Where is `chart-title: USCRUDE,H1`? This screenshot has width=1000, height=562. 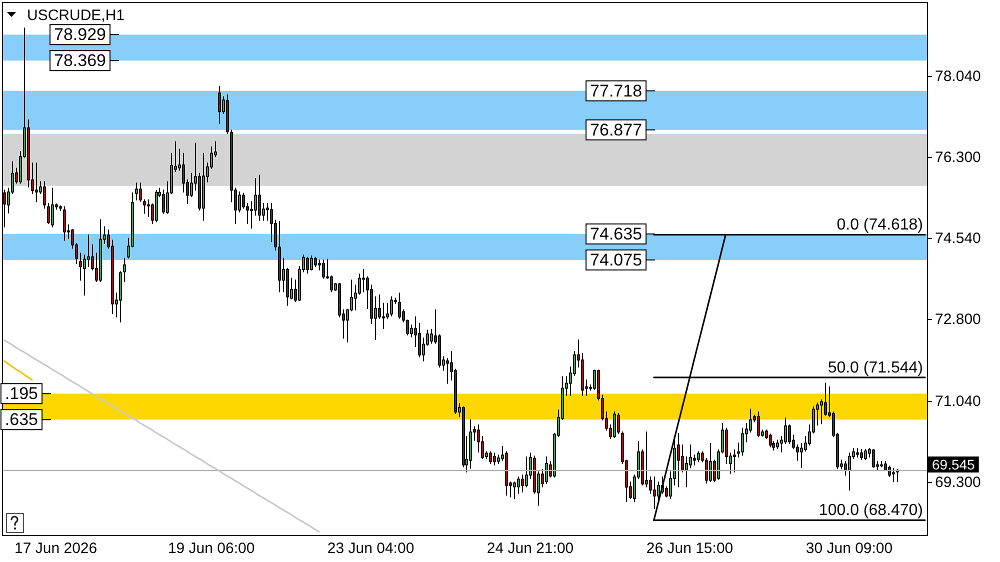
chart-title: USCRUDE,H1 is located at coordinates (76, 15).